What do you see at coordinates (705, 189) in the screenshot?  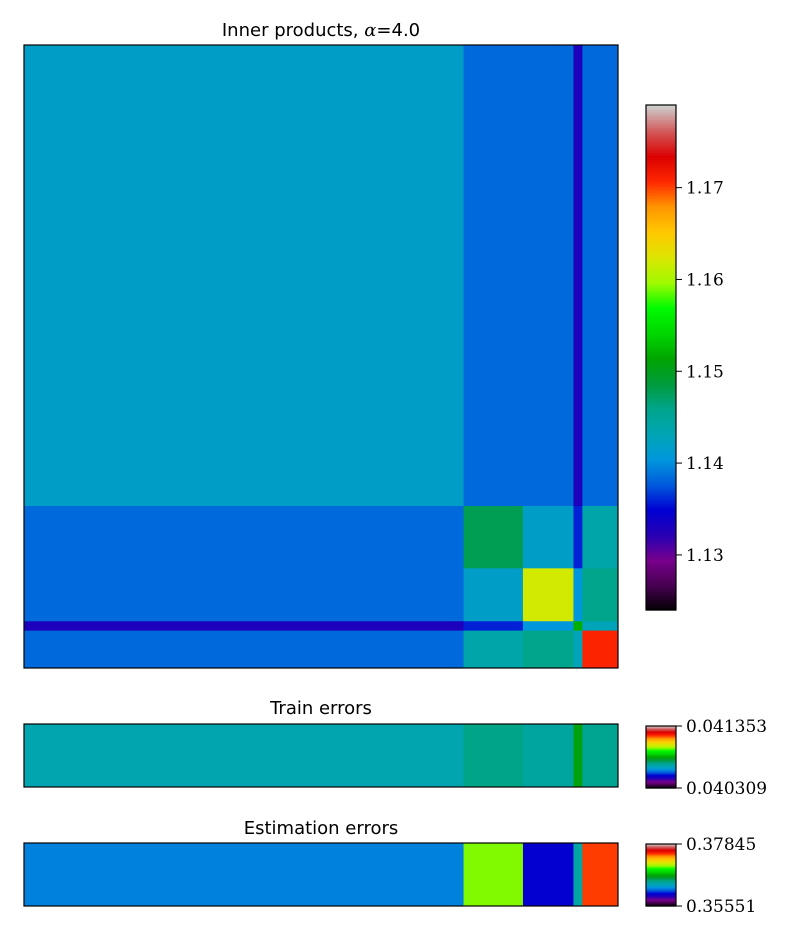 I see `colorbar-tick-label: 1.17` at bounding box center [705, 189].